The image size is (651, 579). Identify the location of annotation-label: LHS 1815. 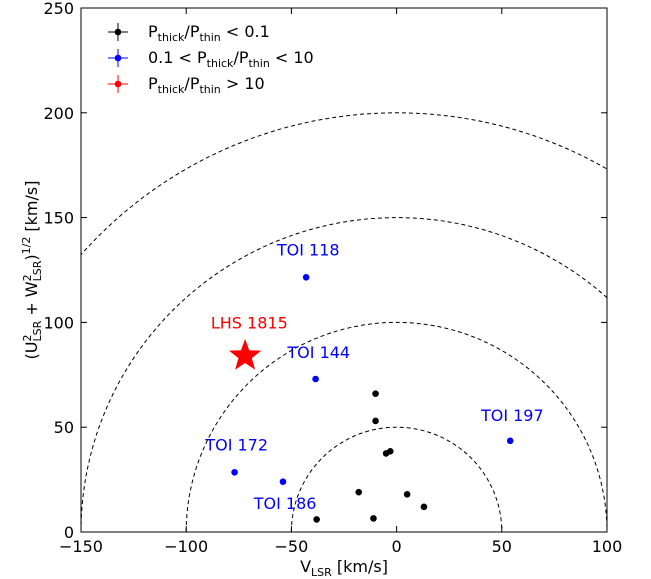
(249, 323).